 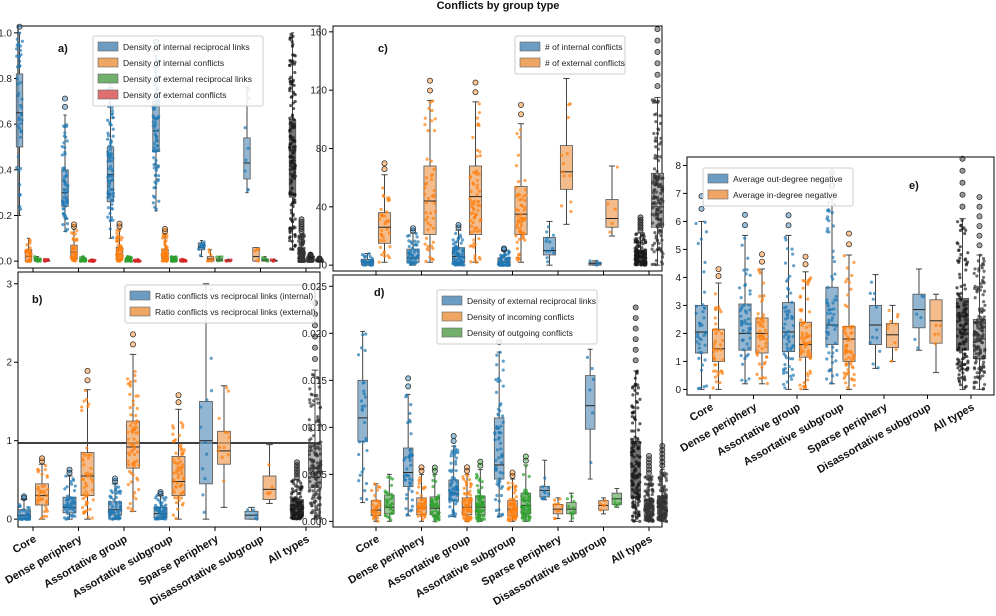 I want to click on xtick-label: All types, so click(x=289, y=549).